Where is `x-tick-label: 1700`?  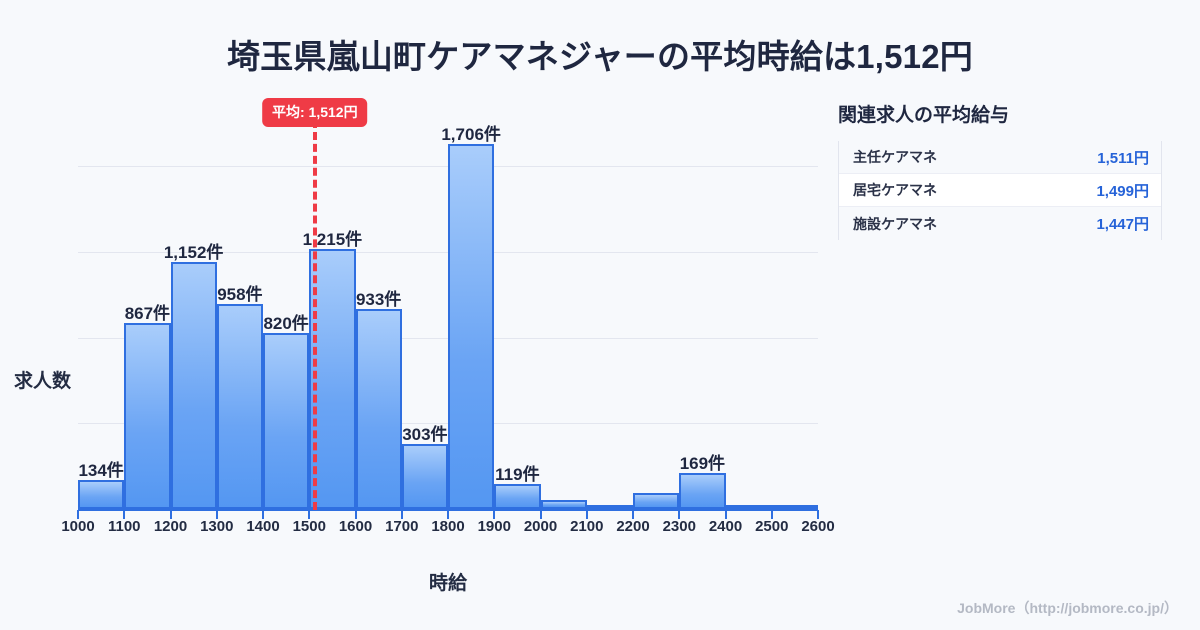 x-tick-label: 1700 is located at coordinates (402, 526).